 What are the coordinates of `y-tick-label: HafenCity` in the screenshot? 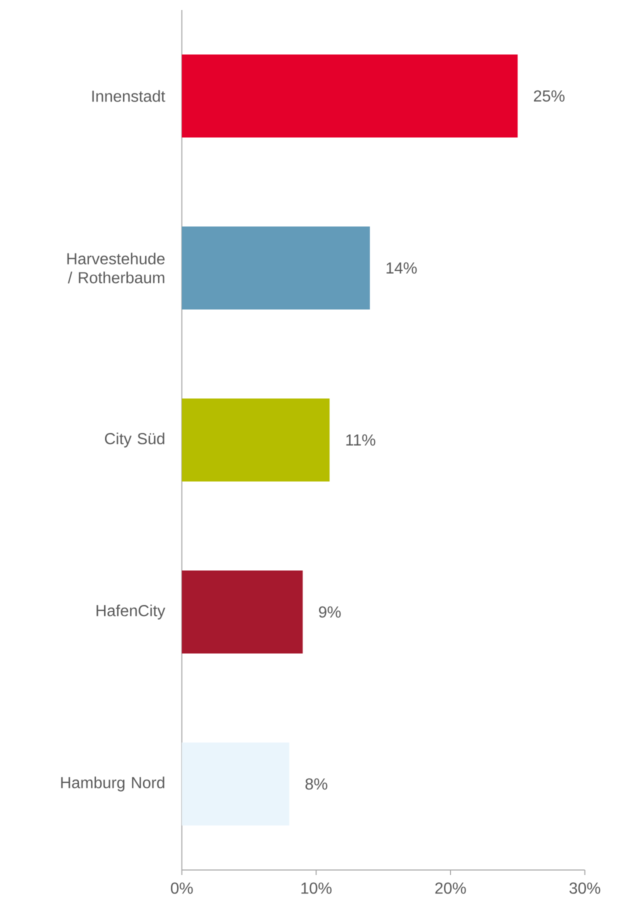 It's located at (131, 612).